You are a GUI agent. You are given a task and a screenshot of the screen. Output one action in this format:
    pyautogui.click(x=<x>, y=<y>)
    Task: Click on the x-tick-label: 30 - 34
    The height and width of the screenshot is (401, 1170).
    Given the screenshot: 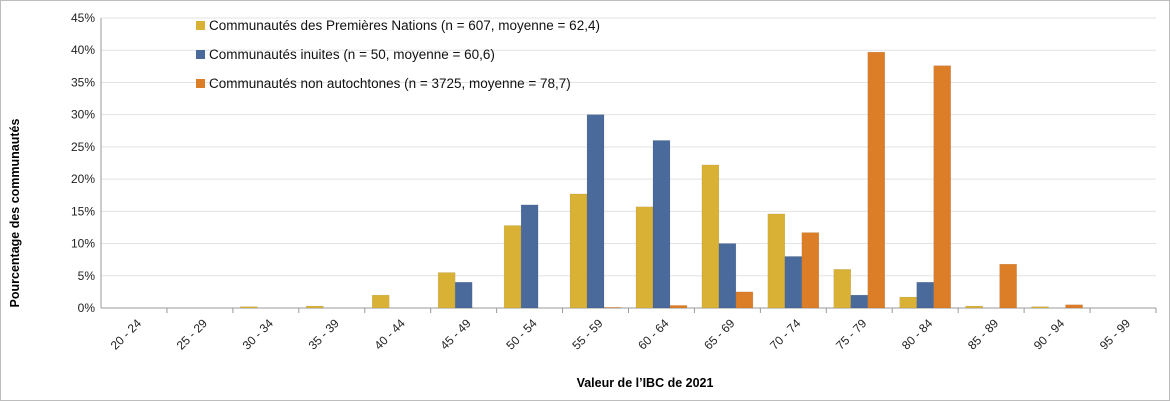 What is the action you would take?
    pyautogui.click(x=258, y=334)
    